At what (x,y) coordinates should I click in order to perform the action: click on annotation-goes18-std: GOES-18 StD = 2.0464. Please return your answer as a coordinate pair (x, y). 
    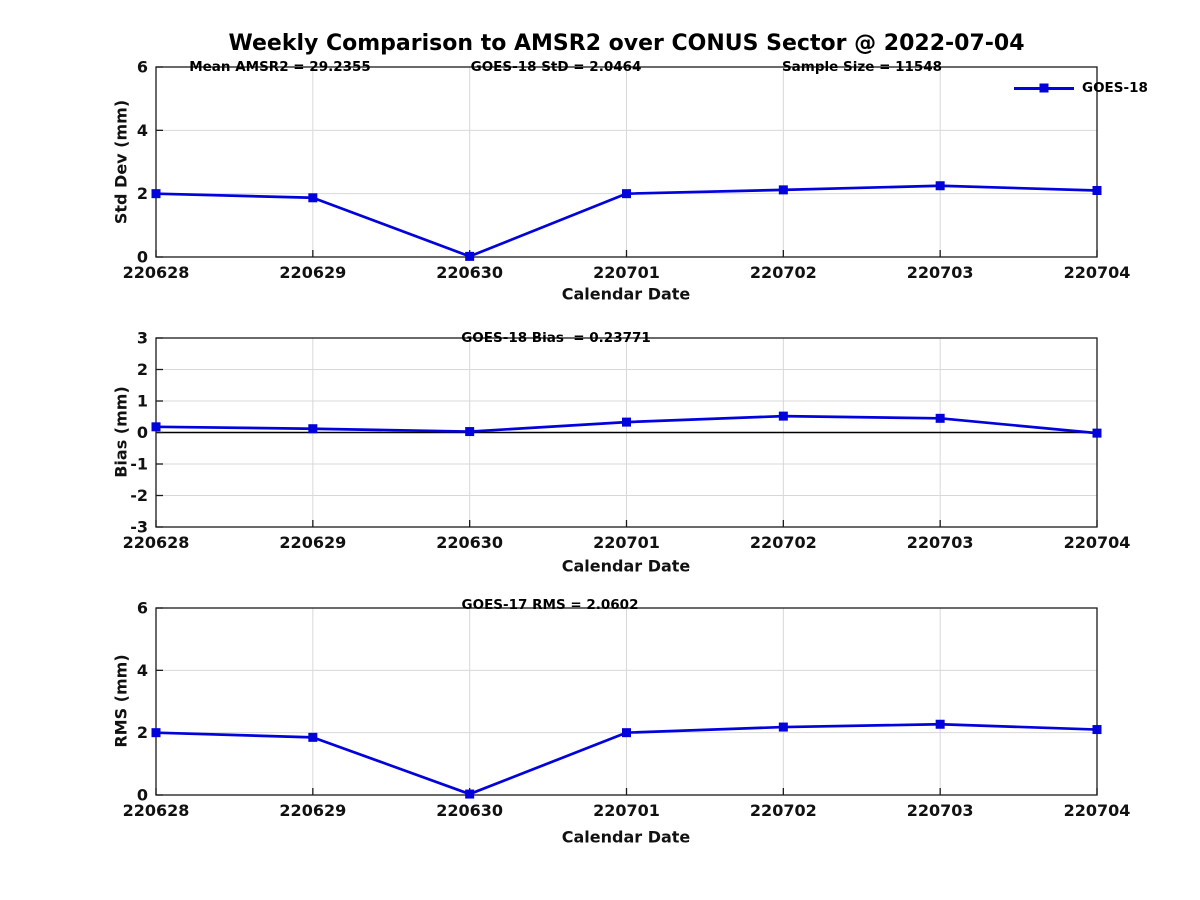
    Looking at the image, I should click on (556, 67).